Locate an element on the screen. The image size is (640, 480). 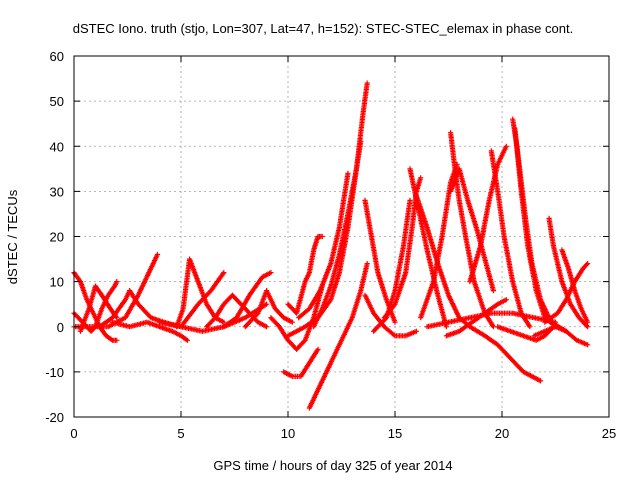
y-tick-label: -10 is located at coordinates (54, 372).